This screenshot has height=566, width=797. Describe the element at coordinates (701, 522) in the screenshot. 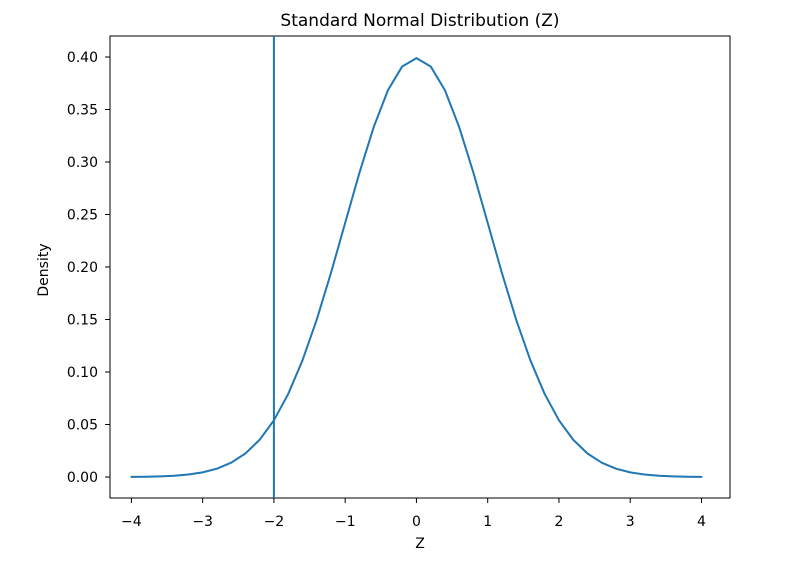

I see `x-tick-label: 4` at that location.